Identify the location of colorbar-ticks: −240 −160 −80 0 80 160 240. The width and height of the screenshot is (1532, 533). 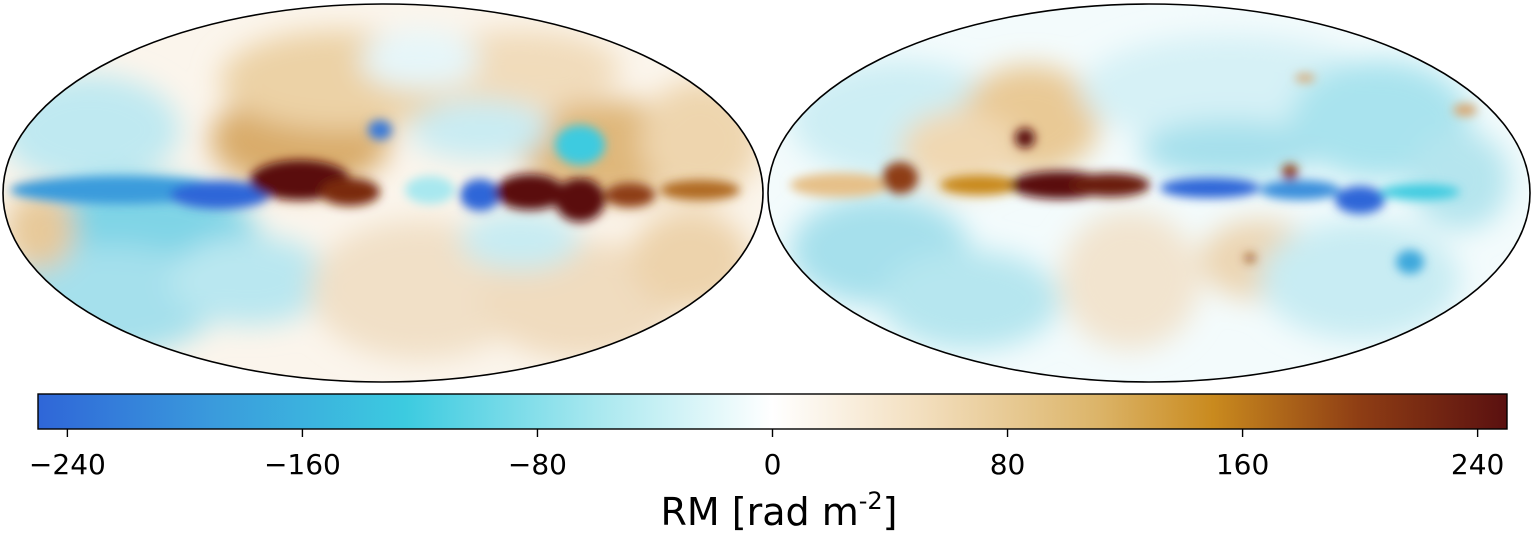
(766, 455).